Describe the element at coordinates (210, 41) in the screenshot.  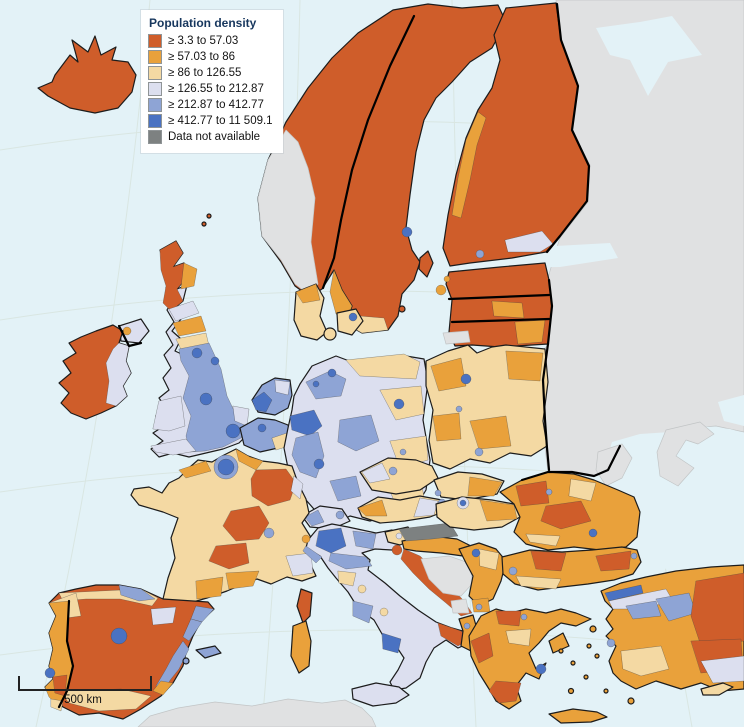
I see `legend-item-0: ≥ 3.3 to 57.03` at that location.